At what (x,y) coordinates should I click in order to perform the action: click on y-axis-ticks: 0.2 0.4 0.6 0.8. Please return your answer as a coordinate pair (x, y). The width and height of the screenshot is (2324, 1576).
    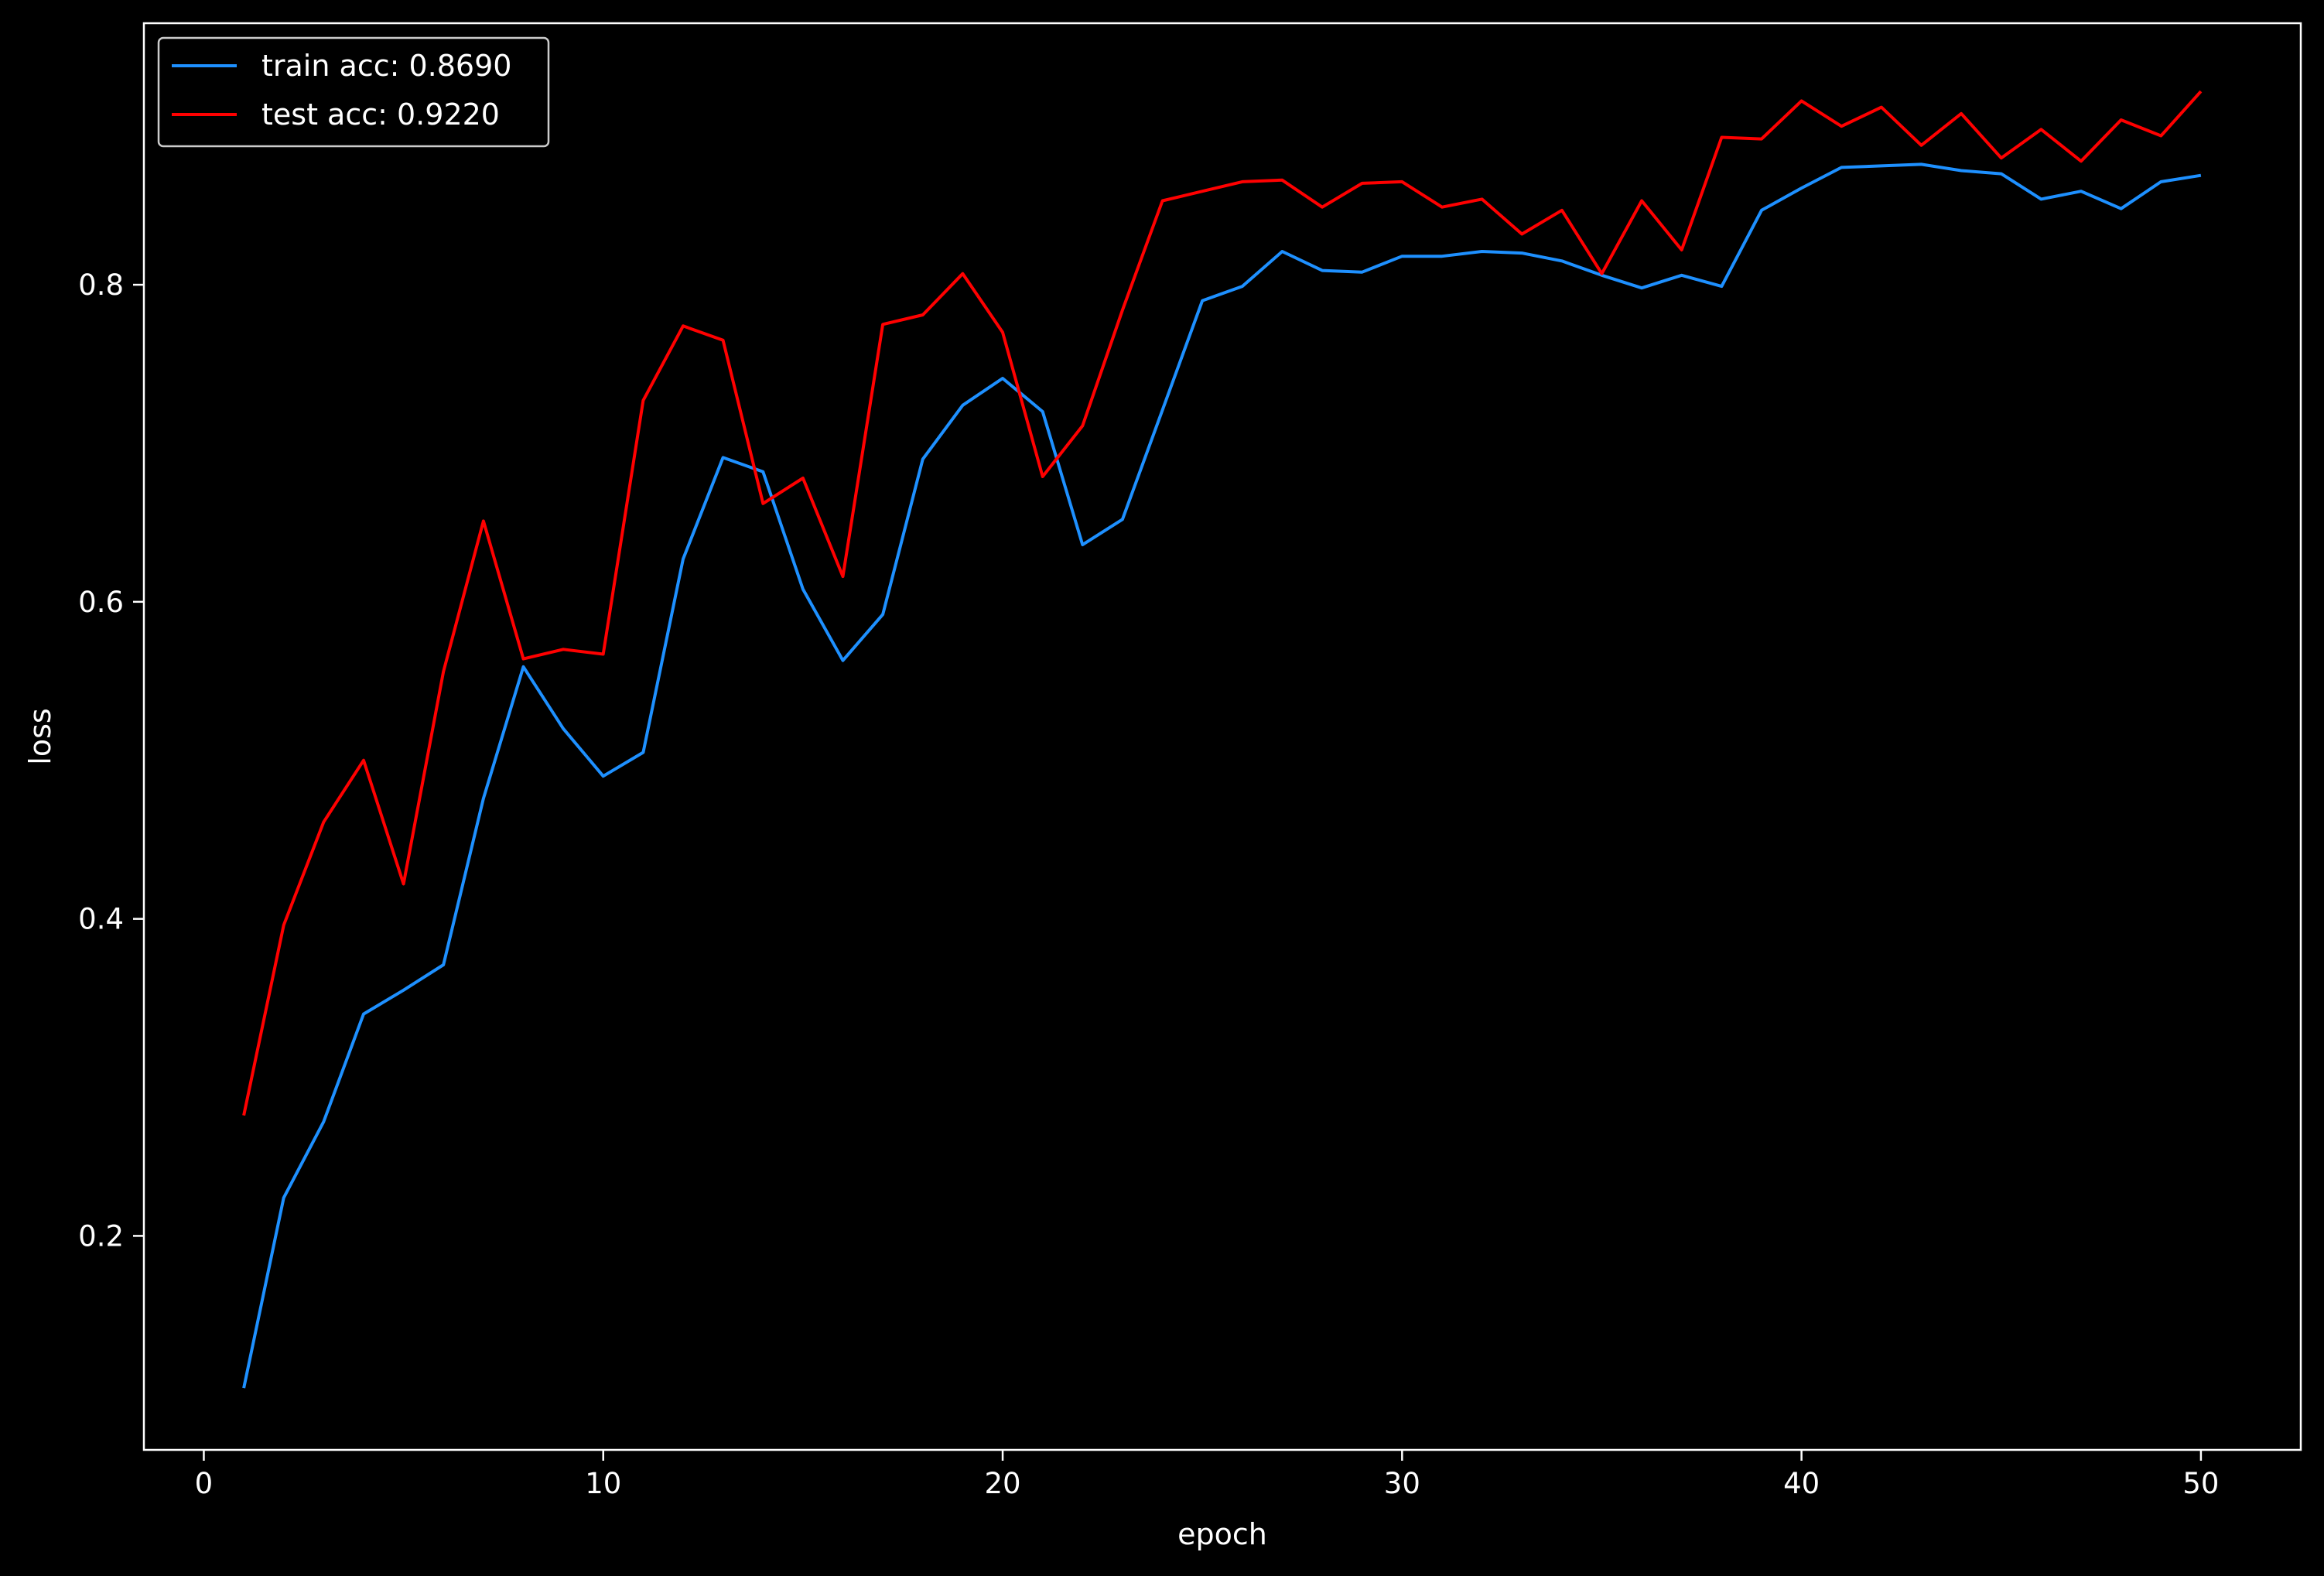
    Looking at the image, I should click on (111, 760).